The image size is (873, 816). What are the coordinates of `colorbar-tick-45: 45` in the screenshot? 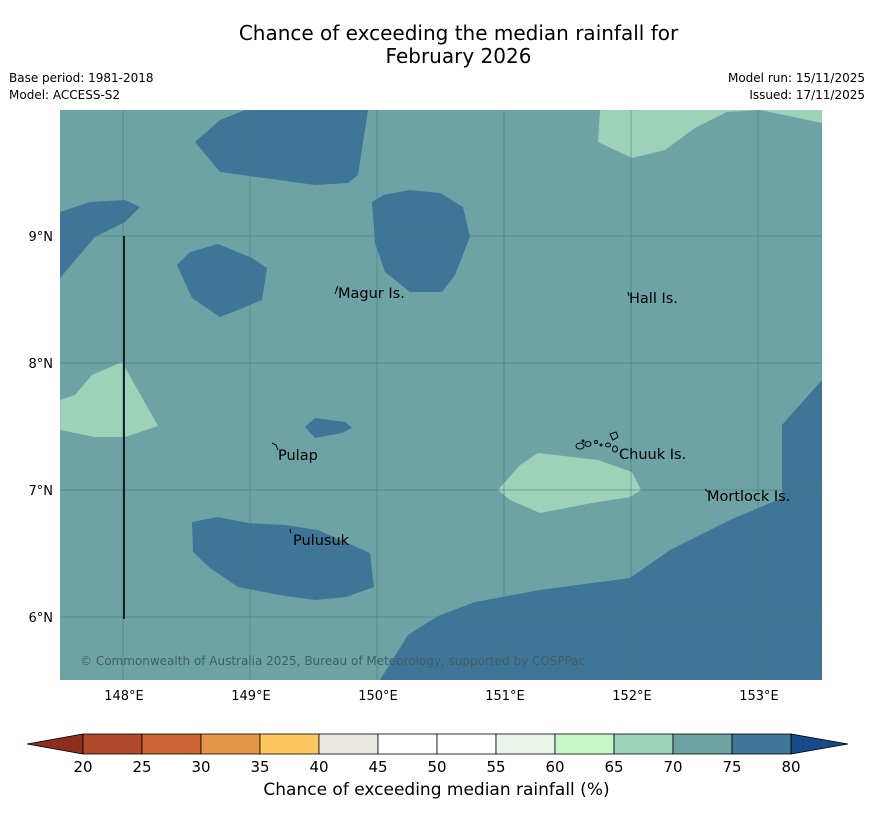 It's located at (377, 767).